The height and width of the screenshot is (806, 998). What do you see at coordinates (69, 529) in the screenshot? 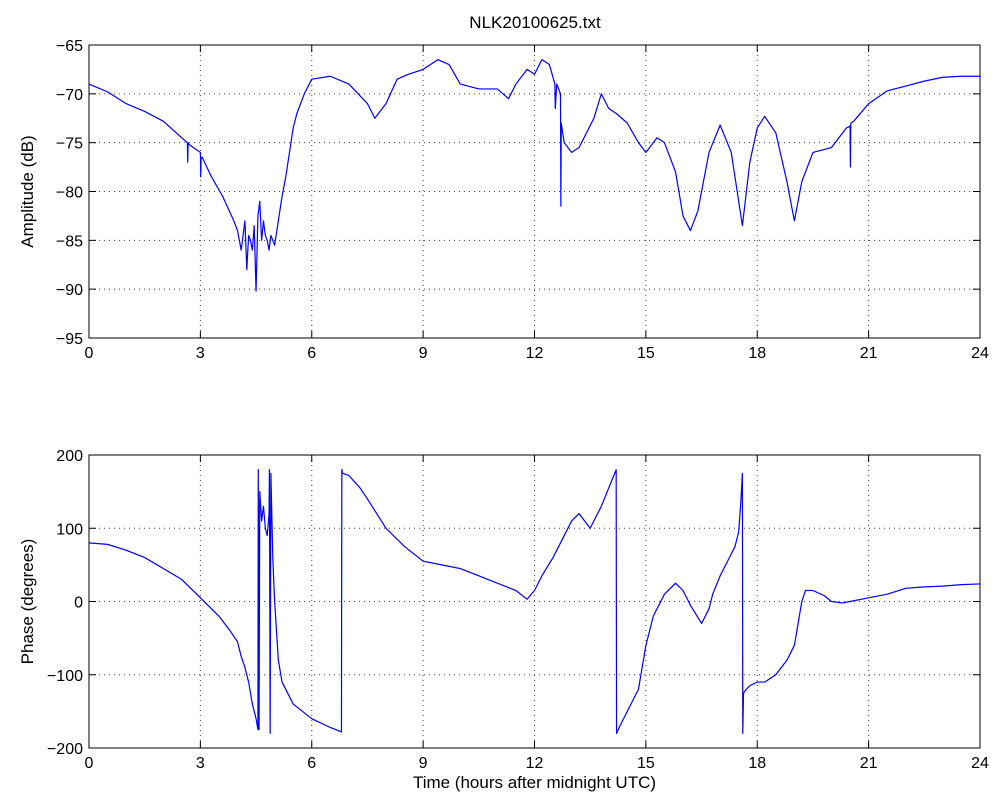
I see `phase-y-tick-label: 100` at bounding box center [69, 529].